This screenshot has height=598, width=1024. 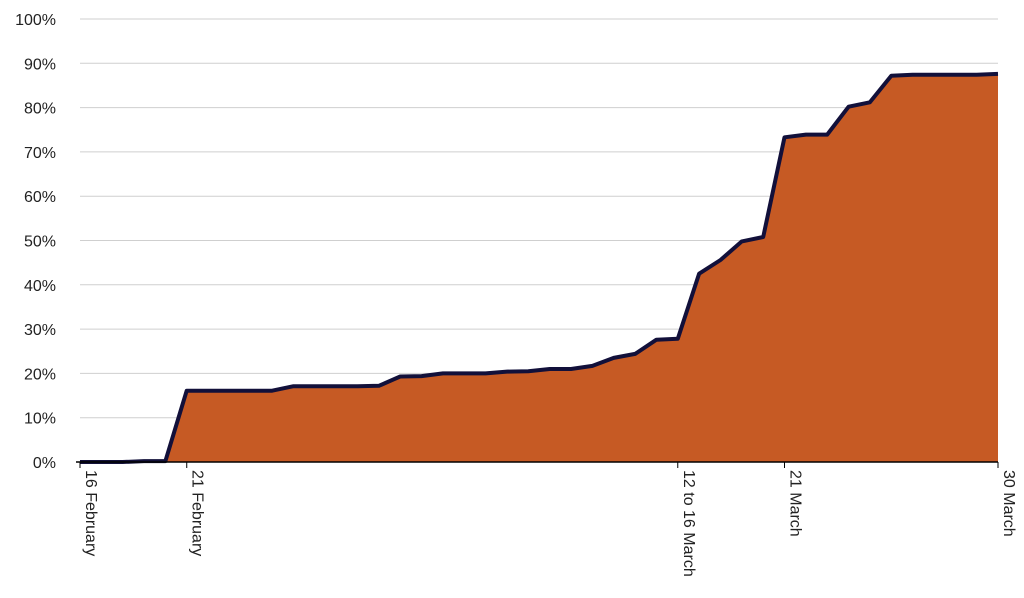 I want to click on y-tick-label: 20%, so click(x=40, y=374).